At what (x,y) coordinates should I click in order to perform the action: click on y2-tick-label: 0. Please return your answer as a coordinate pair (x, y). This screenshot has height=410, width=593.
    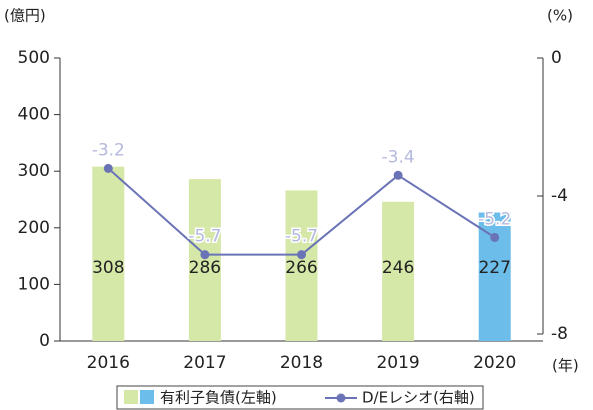
    Looking at the image, I should click on (556, 58).